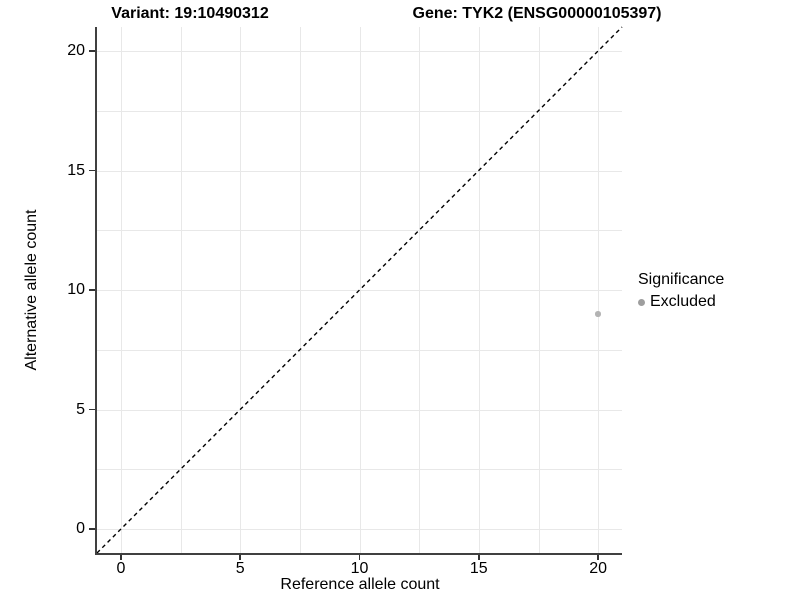  Describe the element at coordinates (598, 314) in the screenshot. I see `data-point` at that location.